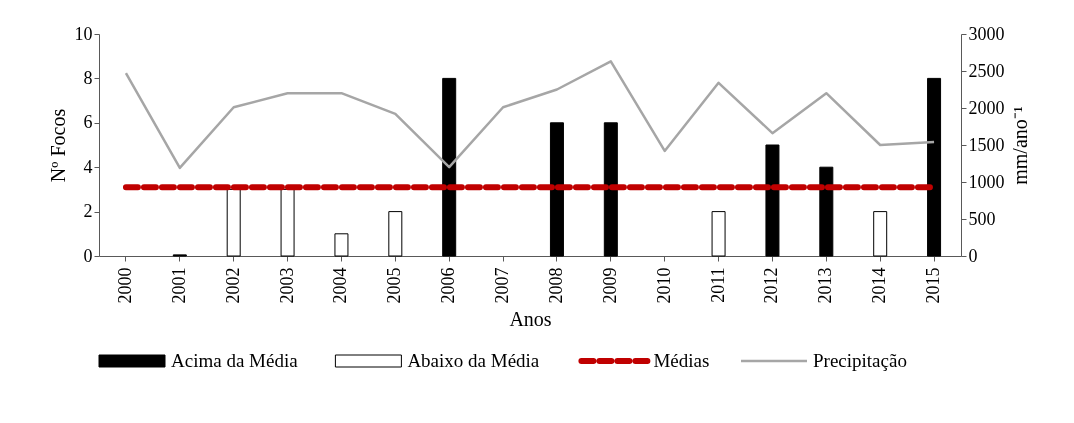  Describe the element at coordinates (473, 360) in the screenshot. I see `legend-label: Abaixo da Média` at that location.